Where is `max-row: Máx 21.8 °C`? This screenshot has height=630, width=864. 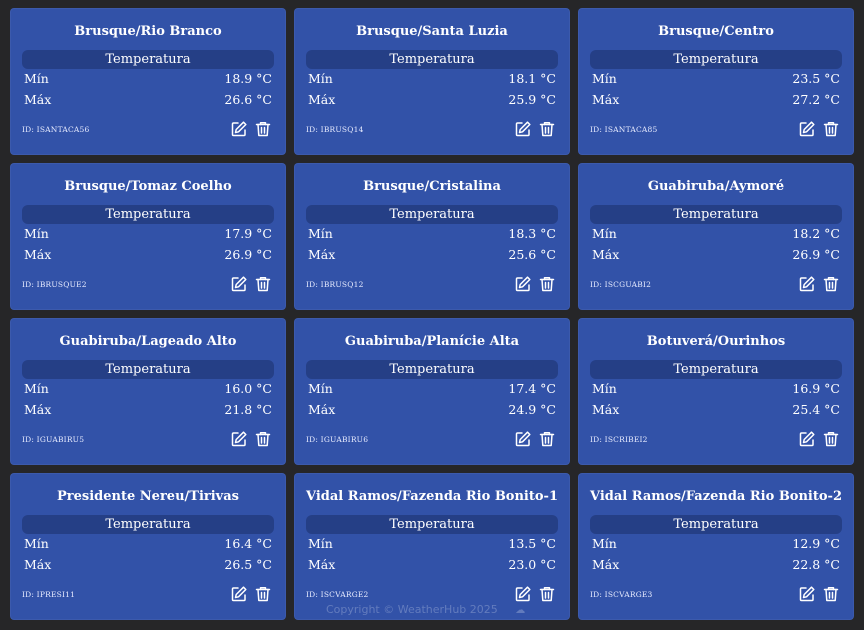 max-row: Máx 21.8 °C is located at coordinates (148, 411).